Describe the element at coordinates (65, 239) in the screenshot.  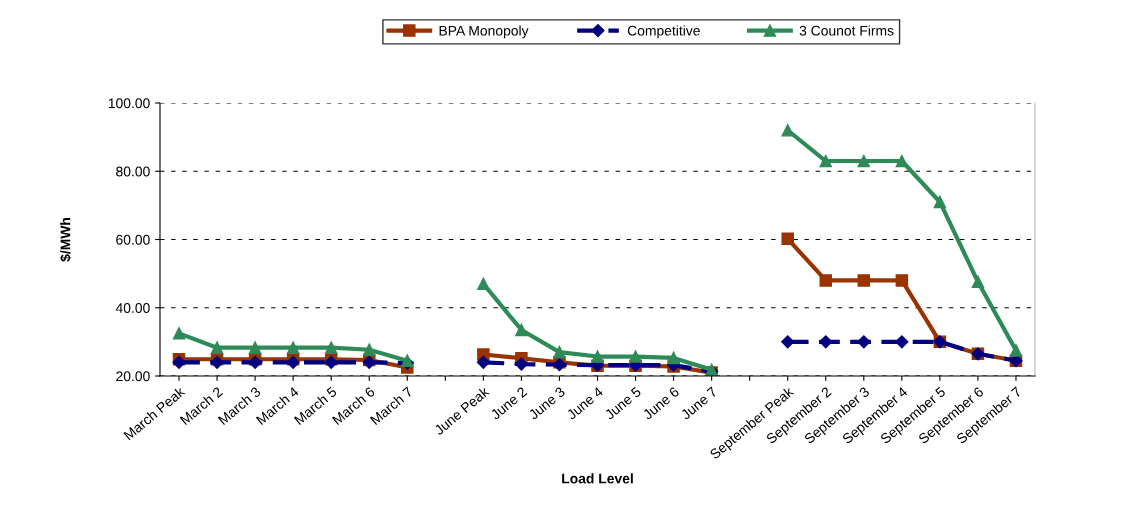
I see `y-axis-title: $/MWh` at that location.